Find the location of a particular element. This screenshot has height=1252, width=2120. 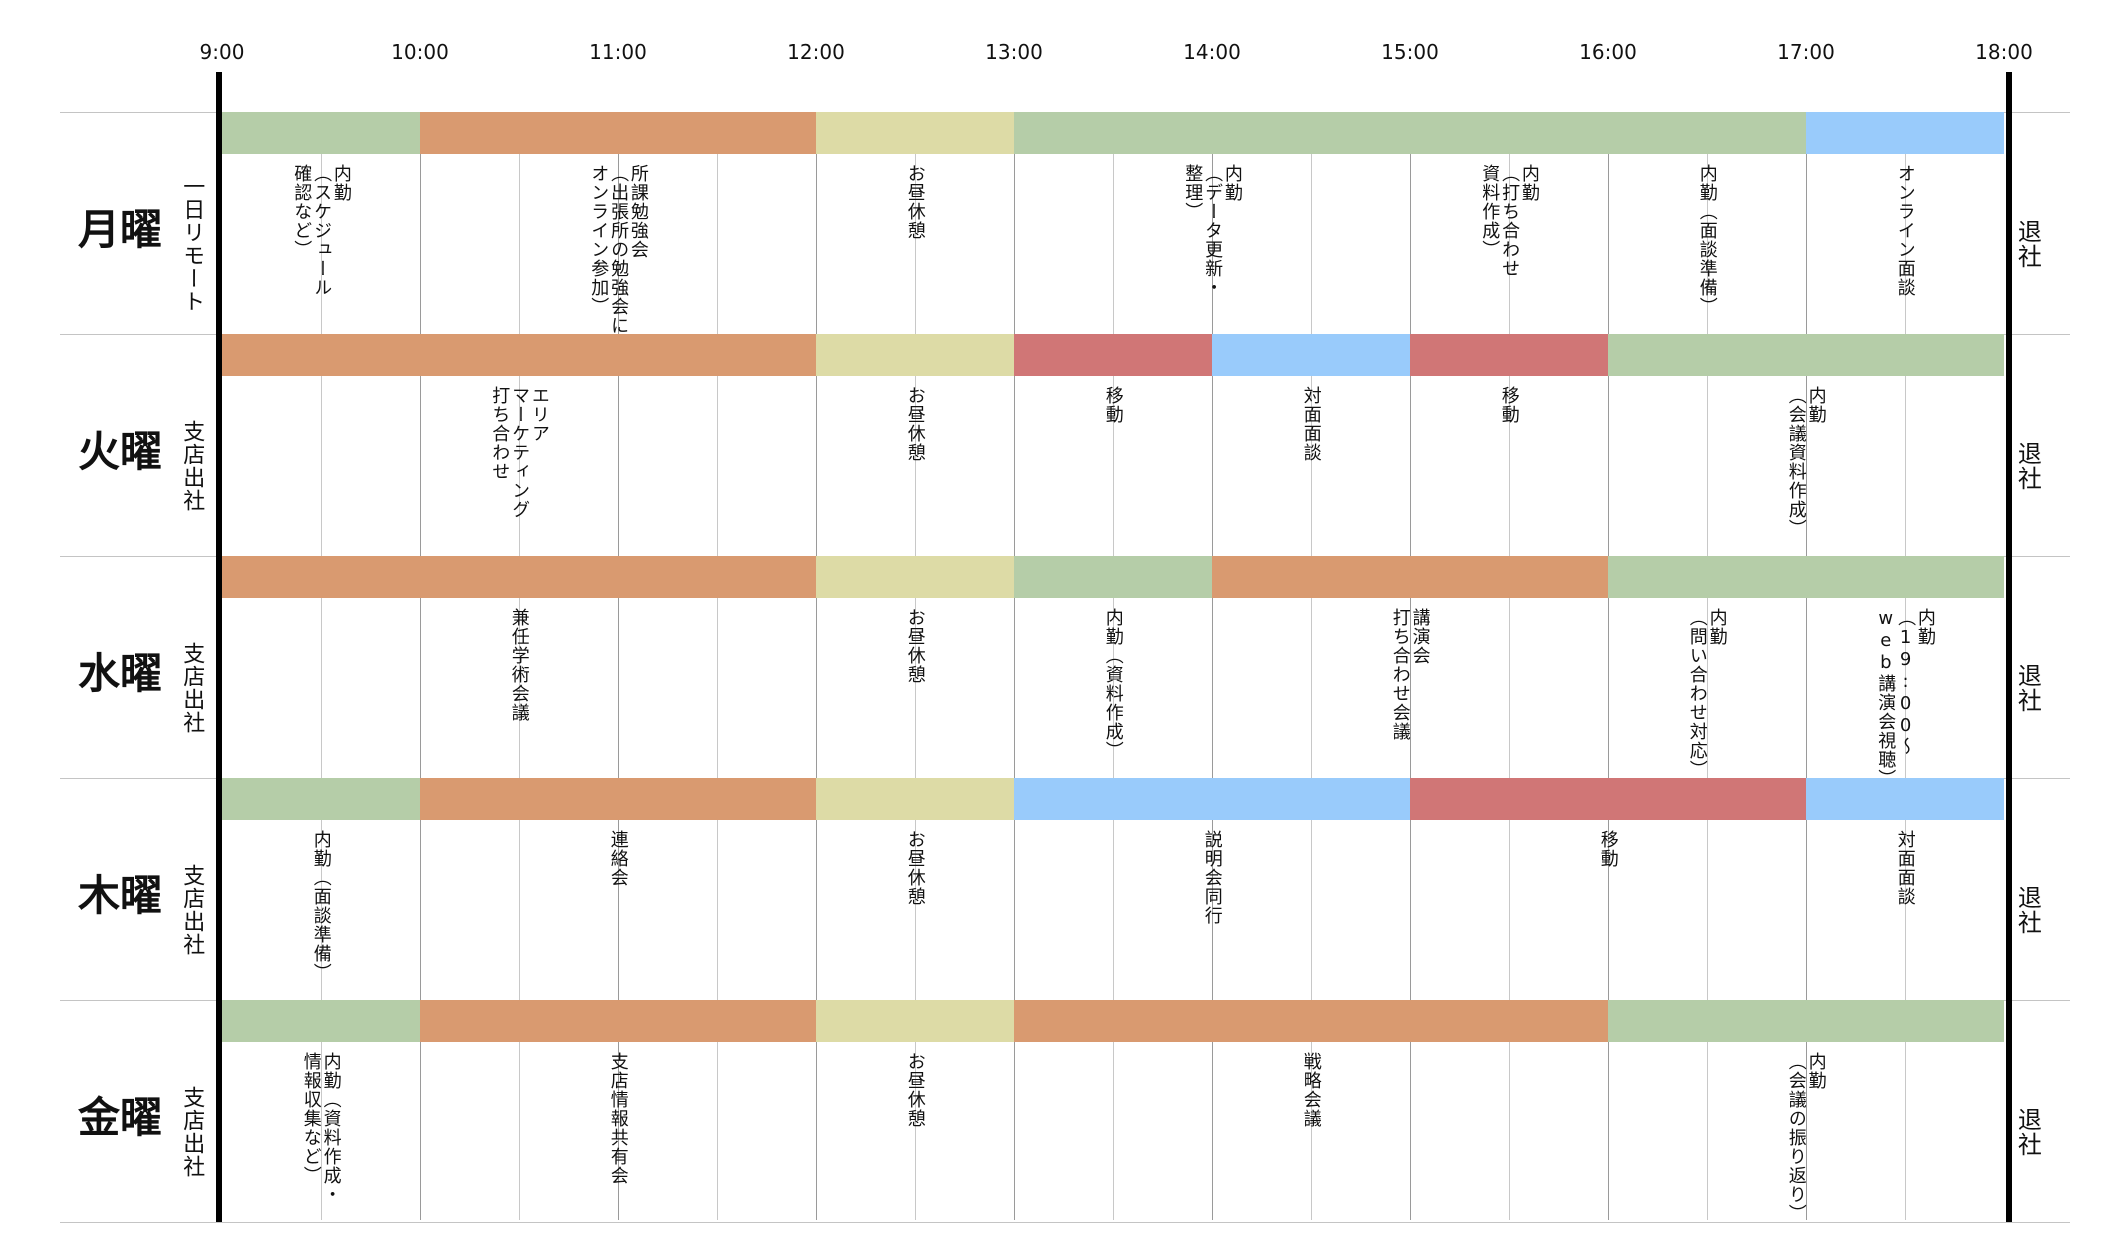

schedule-label: 兼任学術会議 is located at coordinates (519, 665).